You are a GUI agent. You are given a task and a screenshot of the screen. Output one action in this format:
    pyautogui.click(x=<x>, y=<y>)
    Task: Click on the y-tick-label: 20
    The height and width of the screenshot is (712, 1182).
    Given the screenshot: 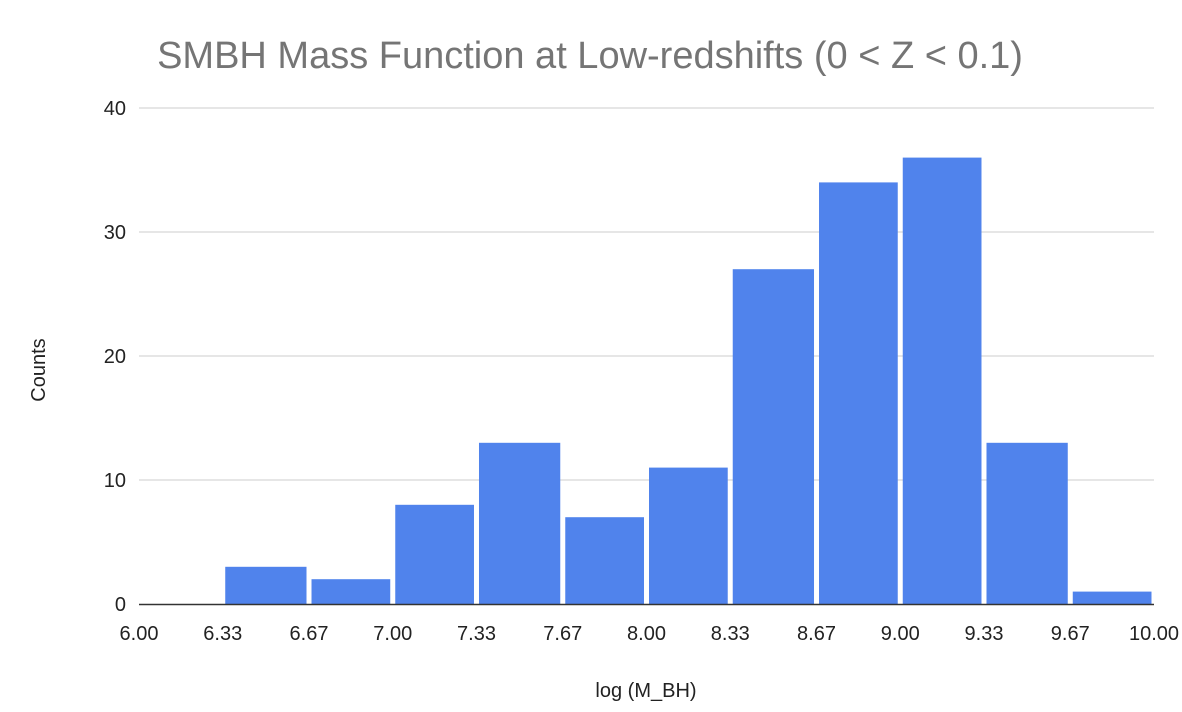 What is the action you would take?
    pyautogui.click(x=115, y=357)
    